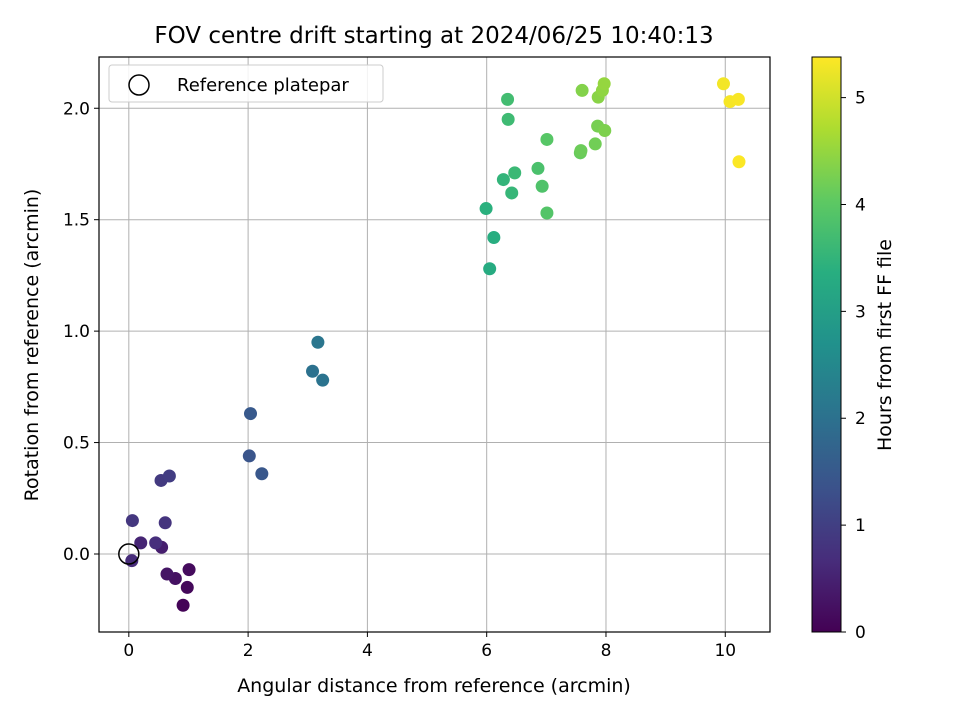 The image size is (960, 720). I want to click on x-tick-label: 0, so click(128, 651).